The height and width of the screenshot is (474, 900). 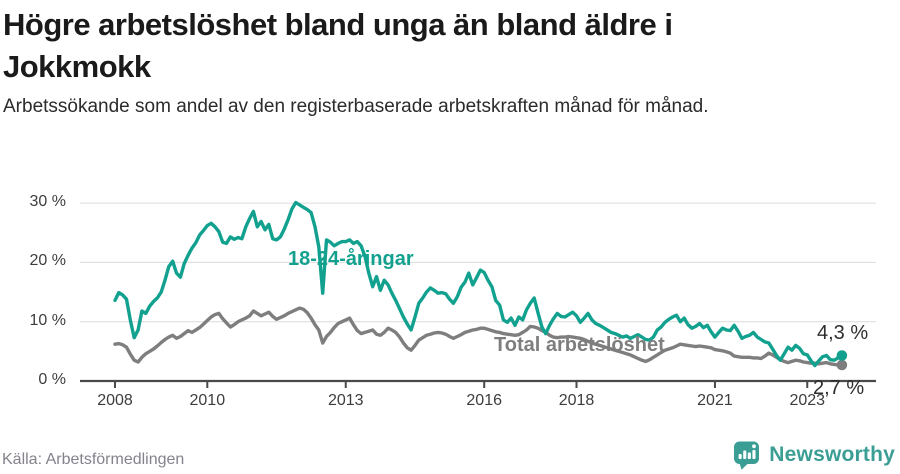 I want to click on end-value-label-young: 4,3 %, so click(x=843, y=333).